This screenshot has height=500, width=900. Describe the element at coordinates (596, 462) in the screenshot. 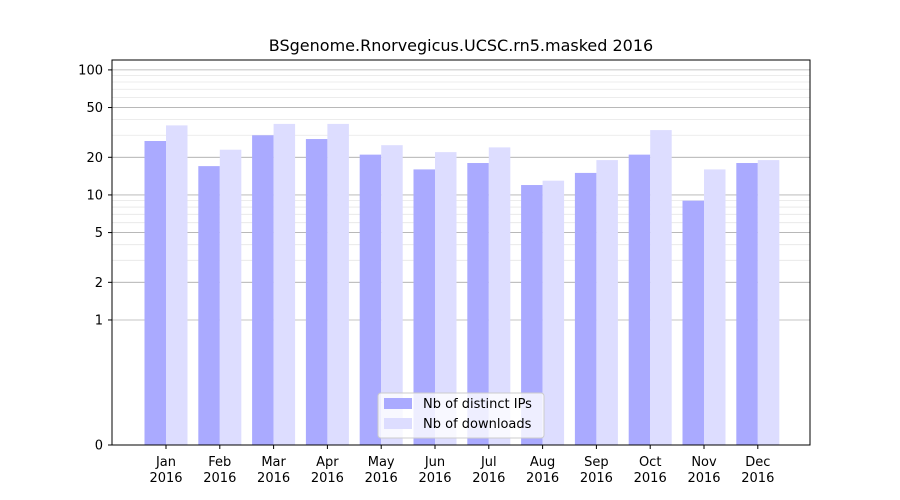

I see `x-tick-label-month: Sep` at that location.